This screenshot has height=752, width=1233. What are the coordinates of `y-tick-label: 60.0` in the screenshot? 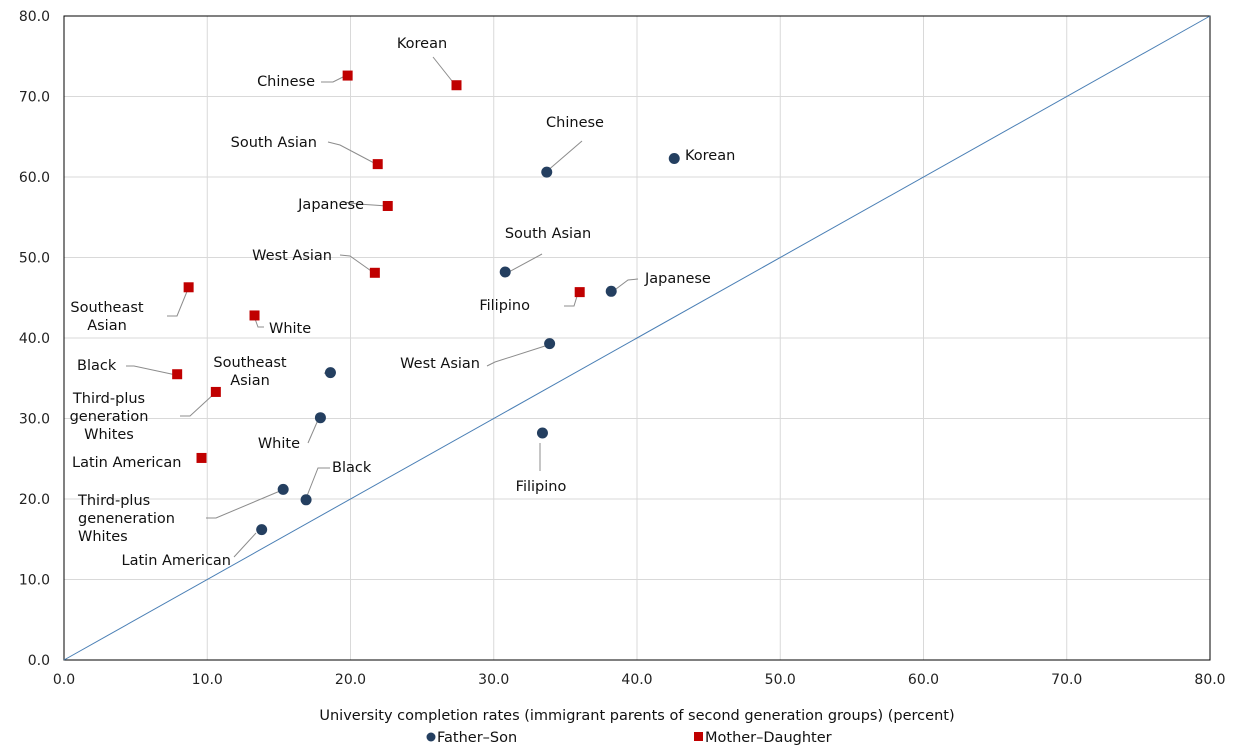 It's located at (34, 178).